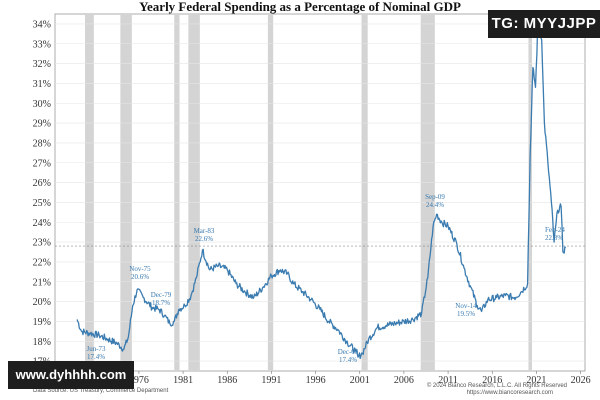 This screenshot has height=400, width=600. I want to click on y-tick-label-9: 26%, so click(42, 183).